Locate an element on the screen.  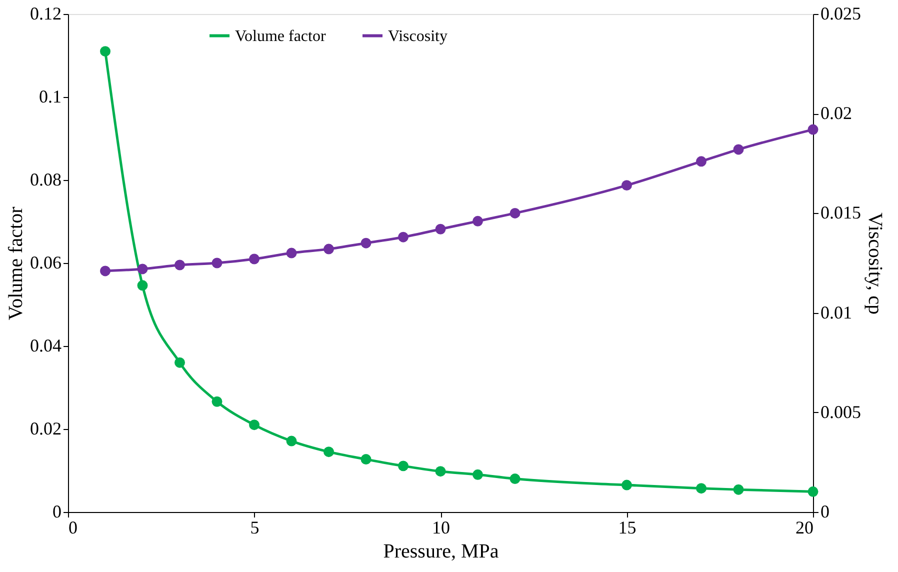
legend-label: Volume factor is located at coordinates (280, 36).